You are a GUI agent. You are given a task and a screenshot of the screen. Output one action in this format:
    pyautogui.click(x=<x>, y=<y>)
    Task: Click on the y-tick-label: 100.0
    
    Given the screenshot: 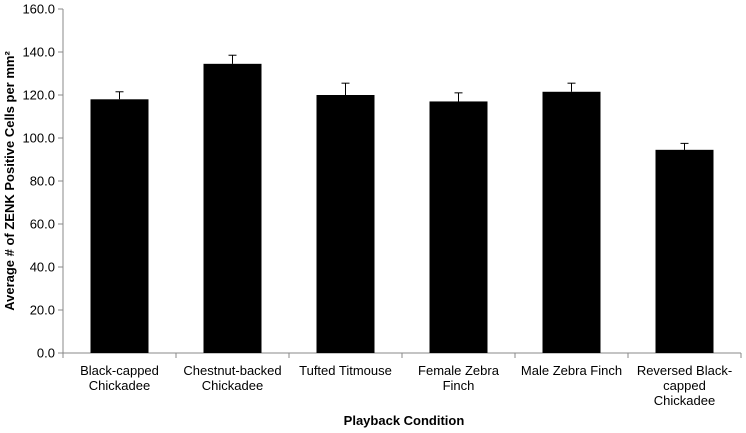 What is the action you would take?
    pyautogui.click(x=38, y=138)
    